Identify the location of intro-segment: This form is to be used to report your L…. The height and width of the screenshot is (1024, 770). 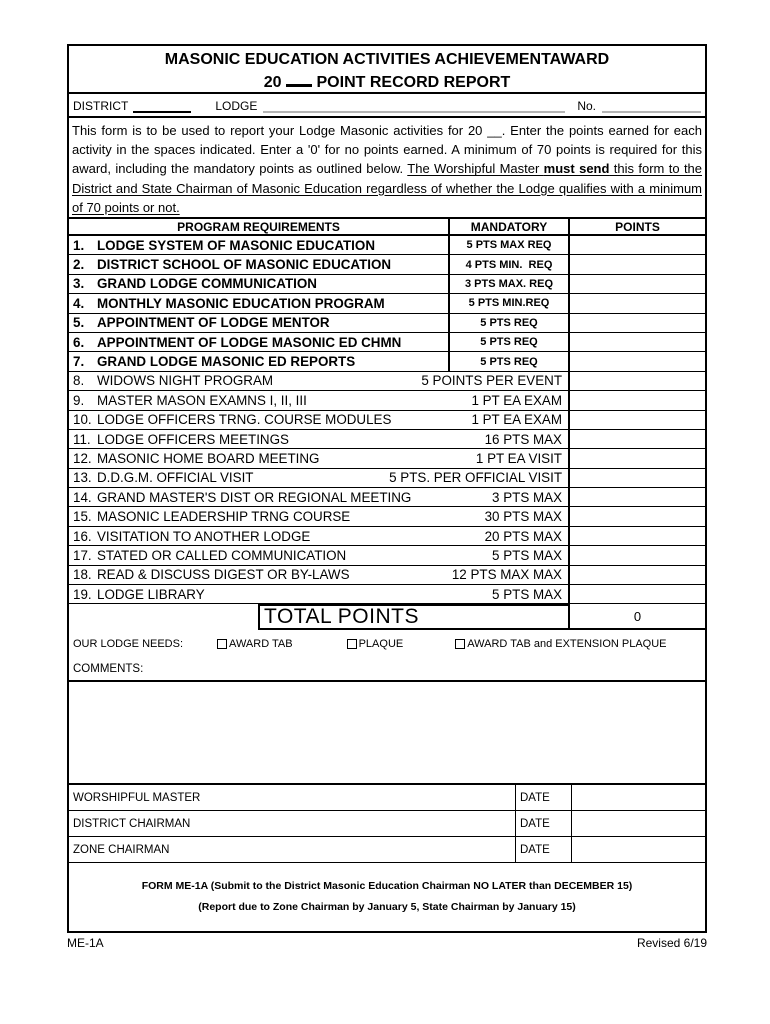
(387, 150).